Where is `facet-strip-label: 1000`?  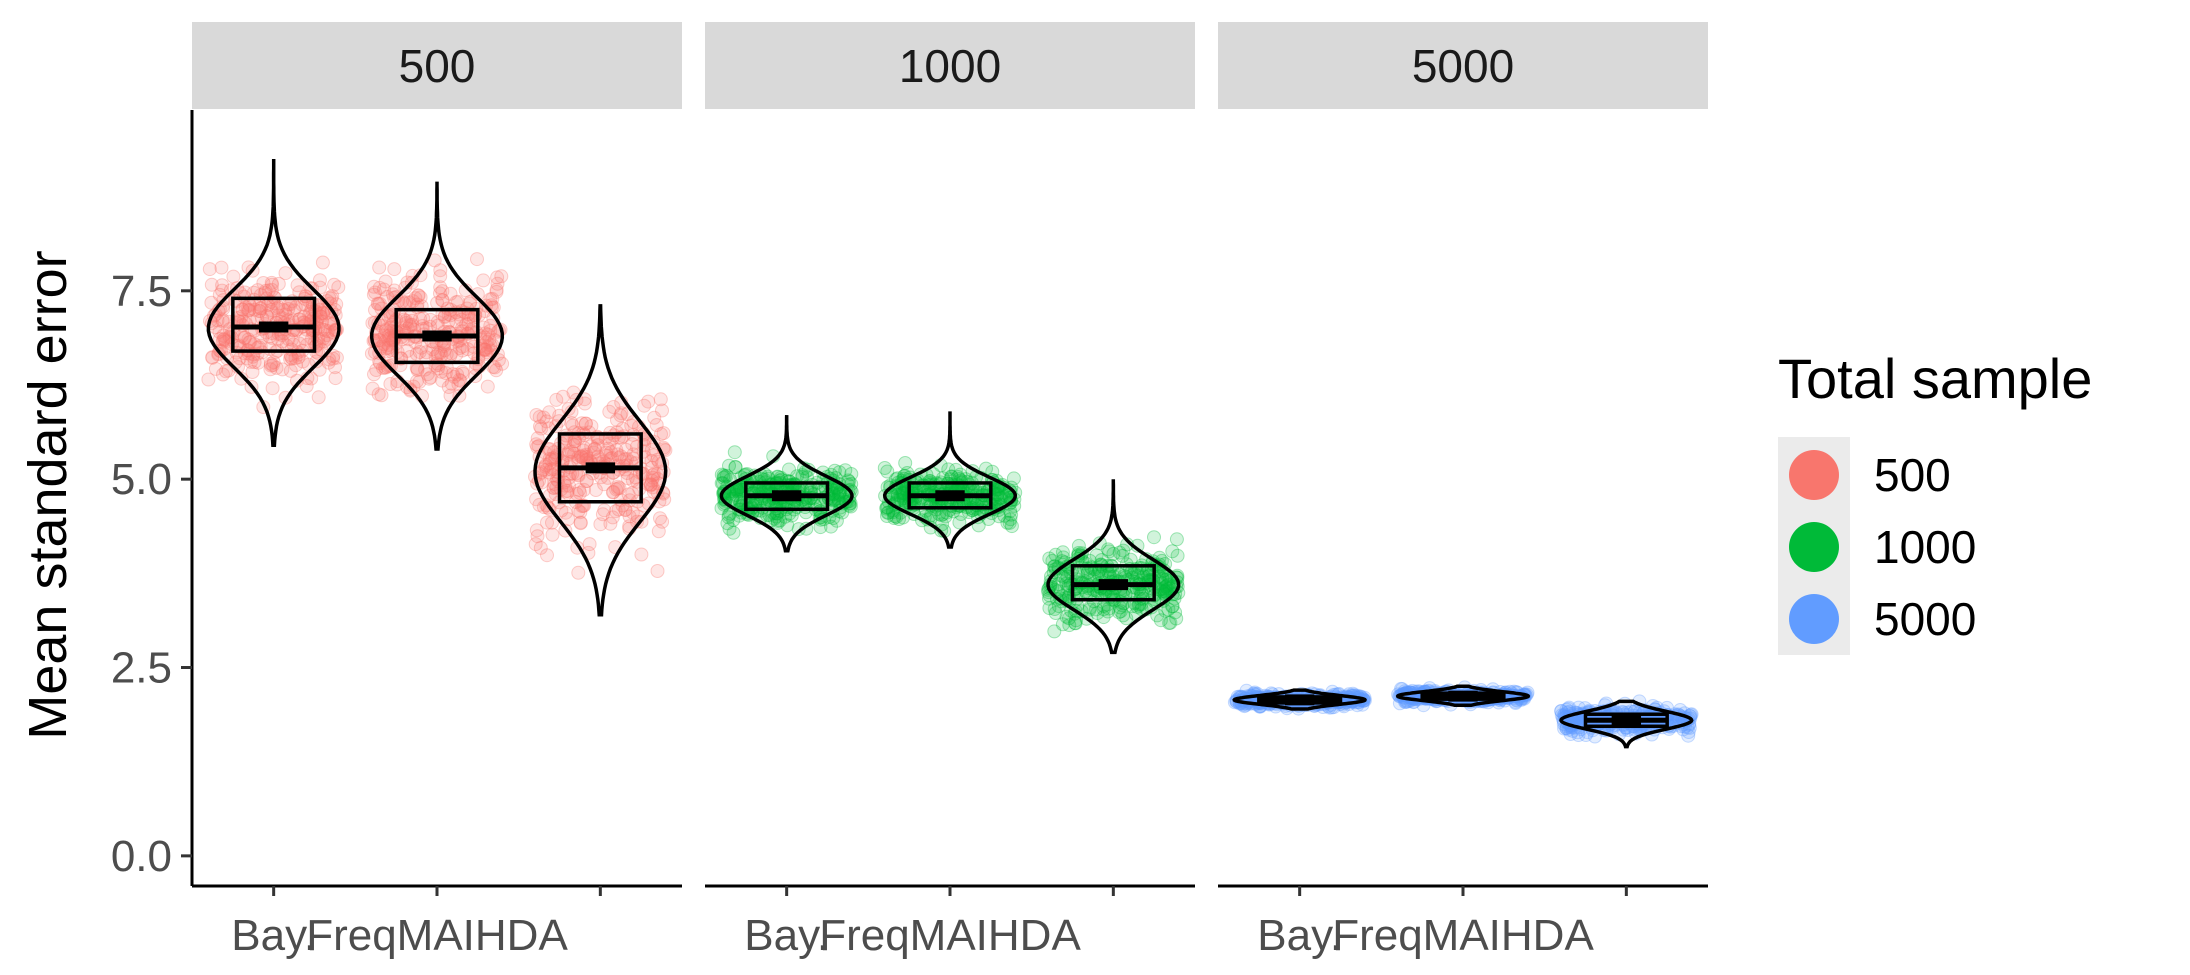
facet-strip-label: 1000 is located at coordinates (950, 66).